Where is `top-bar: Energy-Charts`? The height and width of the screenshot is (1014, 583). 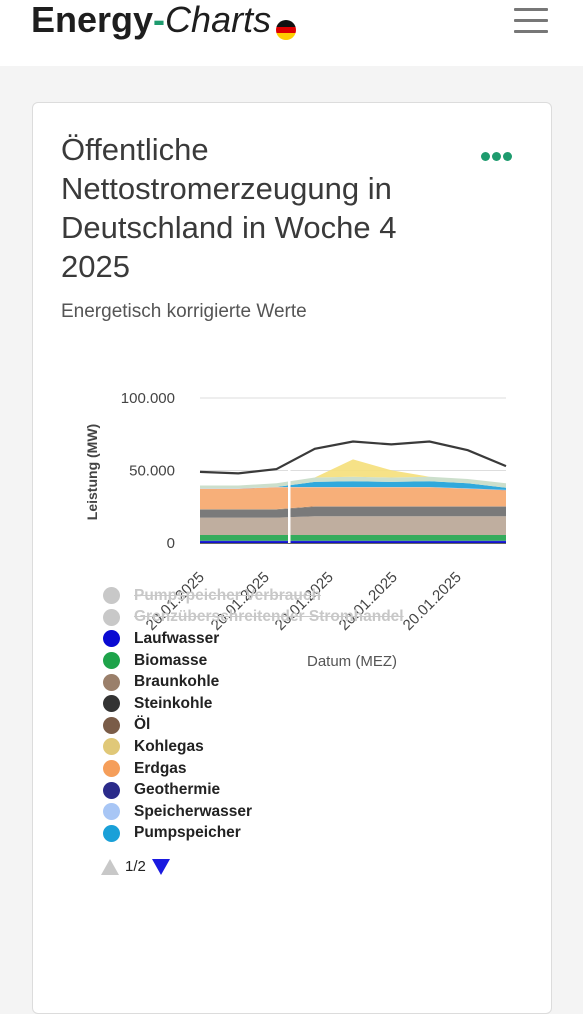
top-bar: Energy-Charts is located at coordinates (291, 33).